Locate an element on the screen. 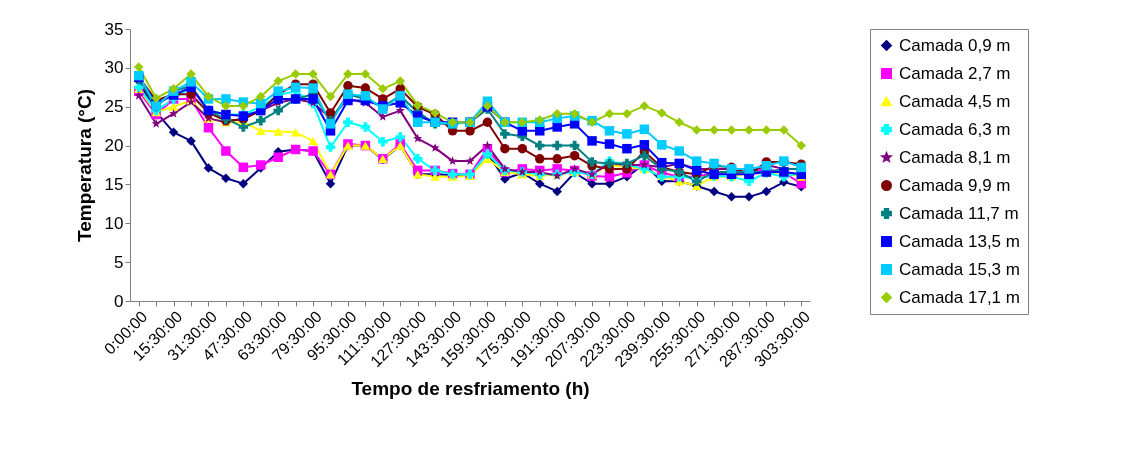 The height and width of the screenshot is (470, 1127). legend-label: Camada 2,7 m is located at coordinates (955, 73).